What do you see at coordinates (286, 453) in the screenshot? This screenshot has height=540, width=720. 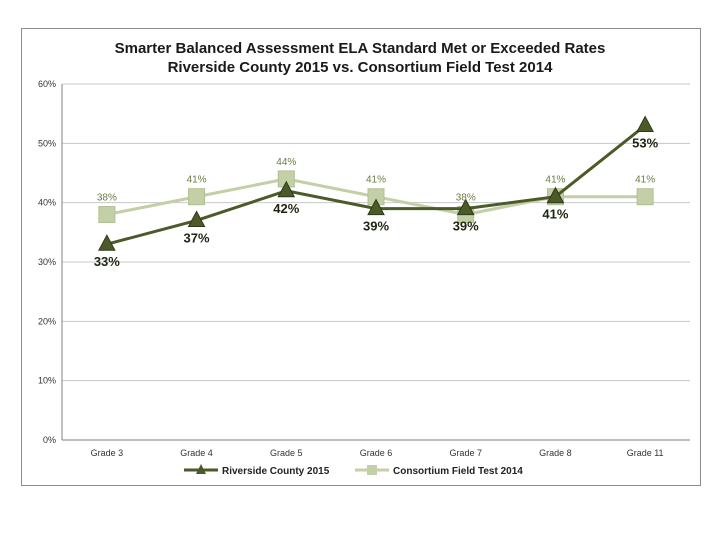 I see `x-tick-label: Grade 5` at bounding box center [286, 453].